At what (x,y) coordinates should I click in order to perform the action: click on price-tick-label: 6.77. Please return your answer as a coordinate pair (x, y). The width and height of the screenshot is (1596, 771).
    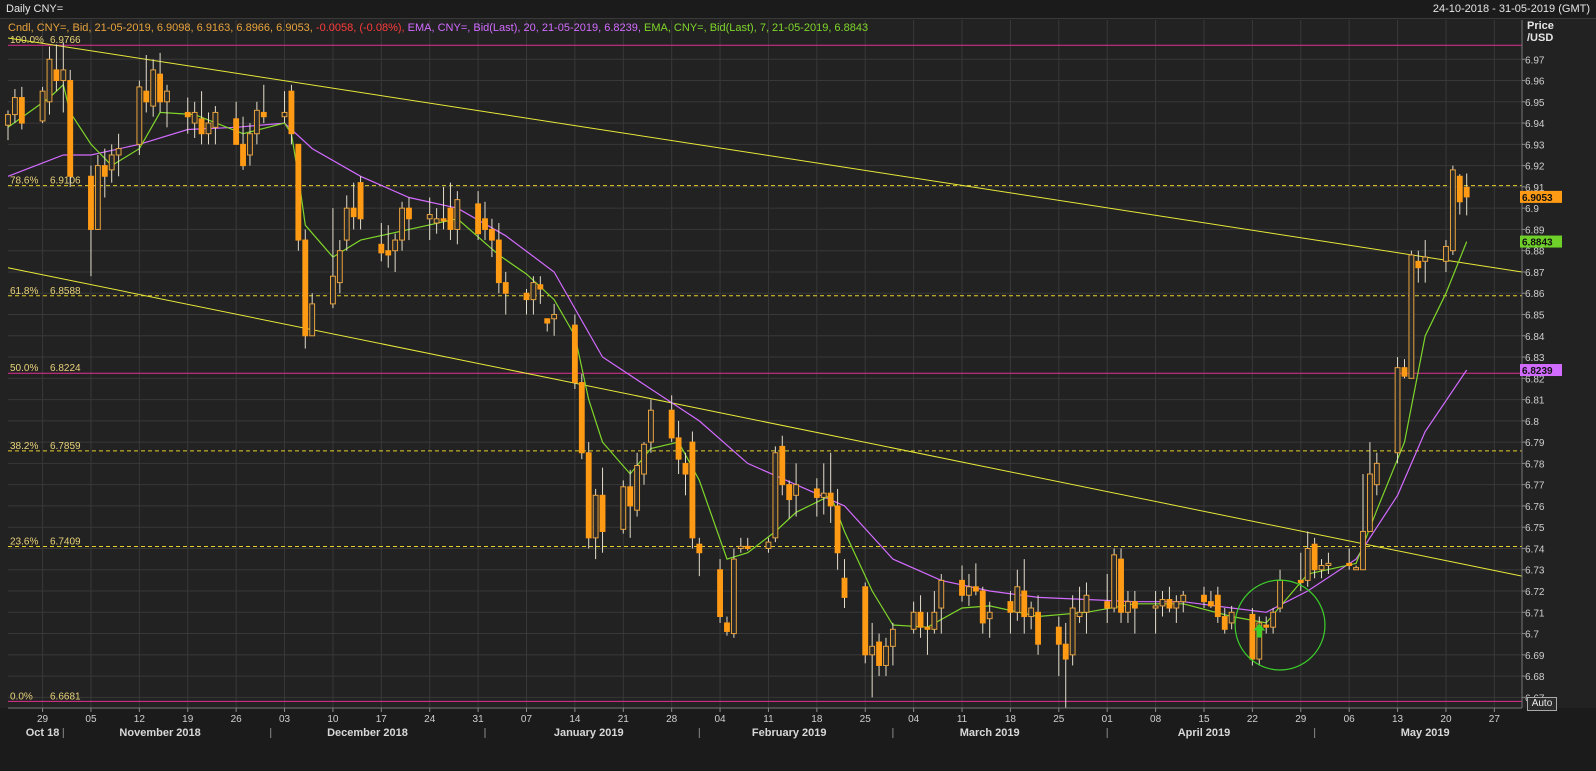
    Looking at the image, I should click on (1535, 486).